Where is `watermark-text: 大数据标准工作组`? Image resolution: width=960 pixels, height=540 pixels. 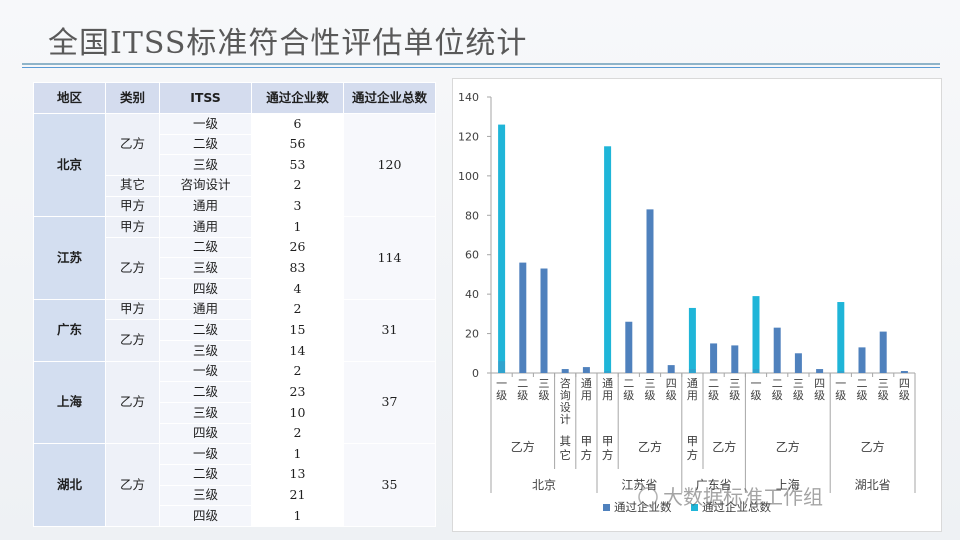 watermark-text: 大数据标准工作组 is located at coordinates (743, 497).